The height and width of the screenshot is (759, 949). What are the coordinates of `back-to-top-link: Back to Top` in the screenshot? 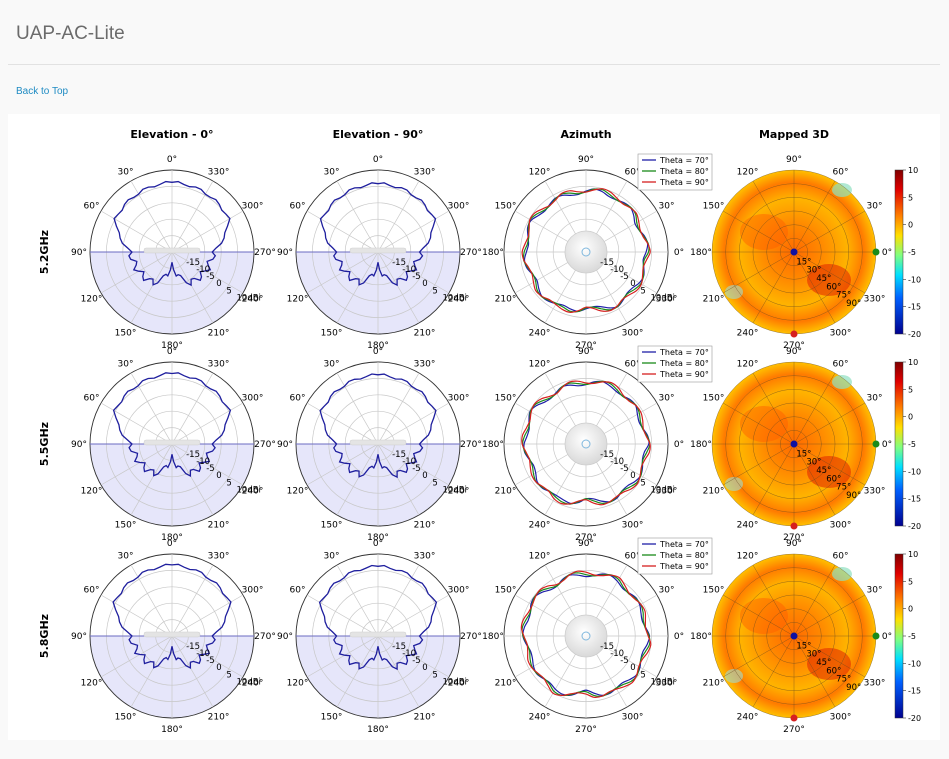 It's located at (42, 91).